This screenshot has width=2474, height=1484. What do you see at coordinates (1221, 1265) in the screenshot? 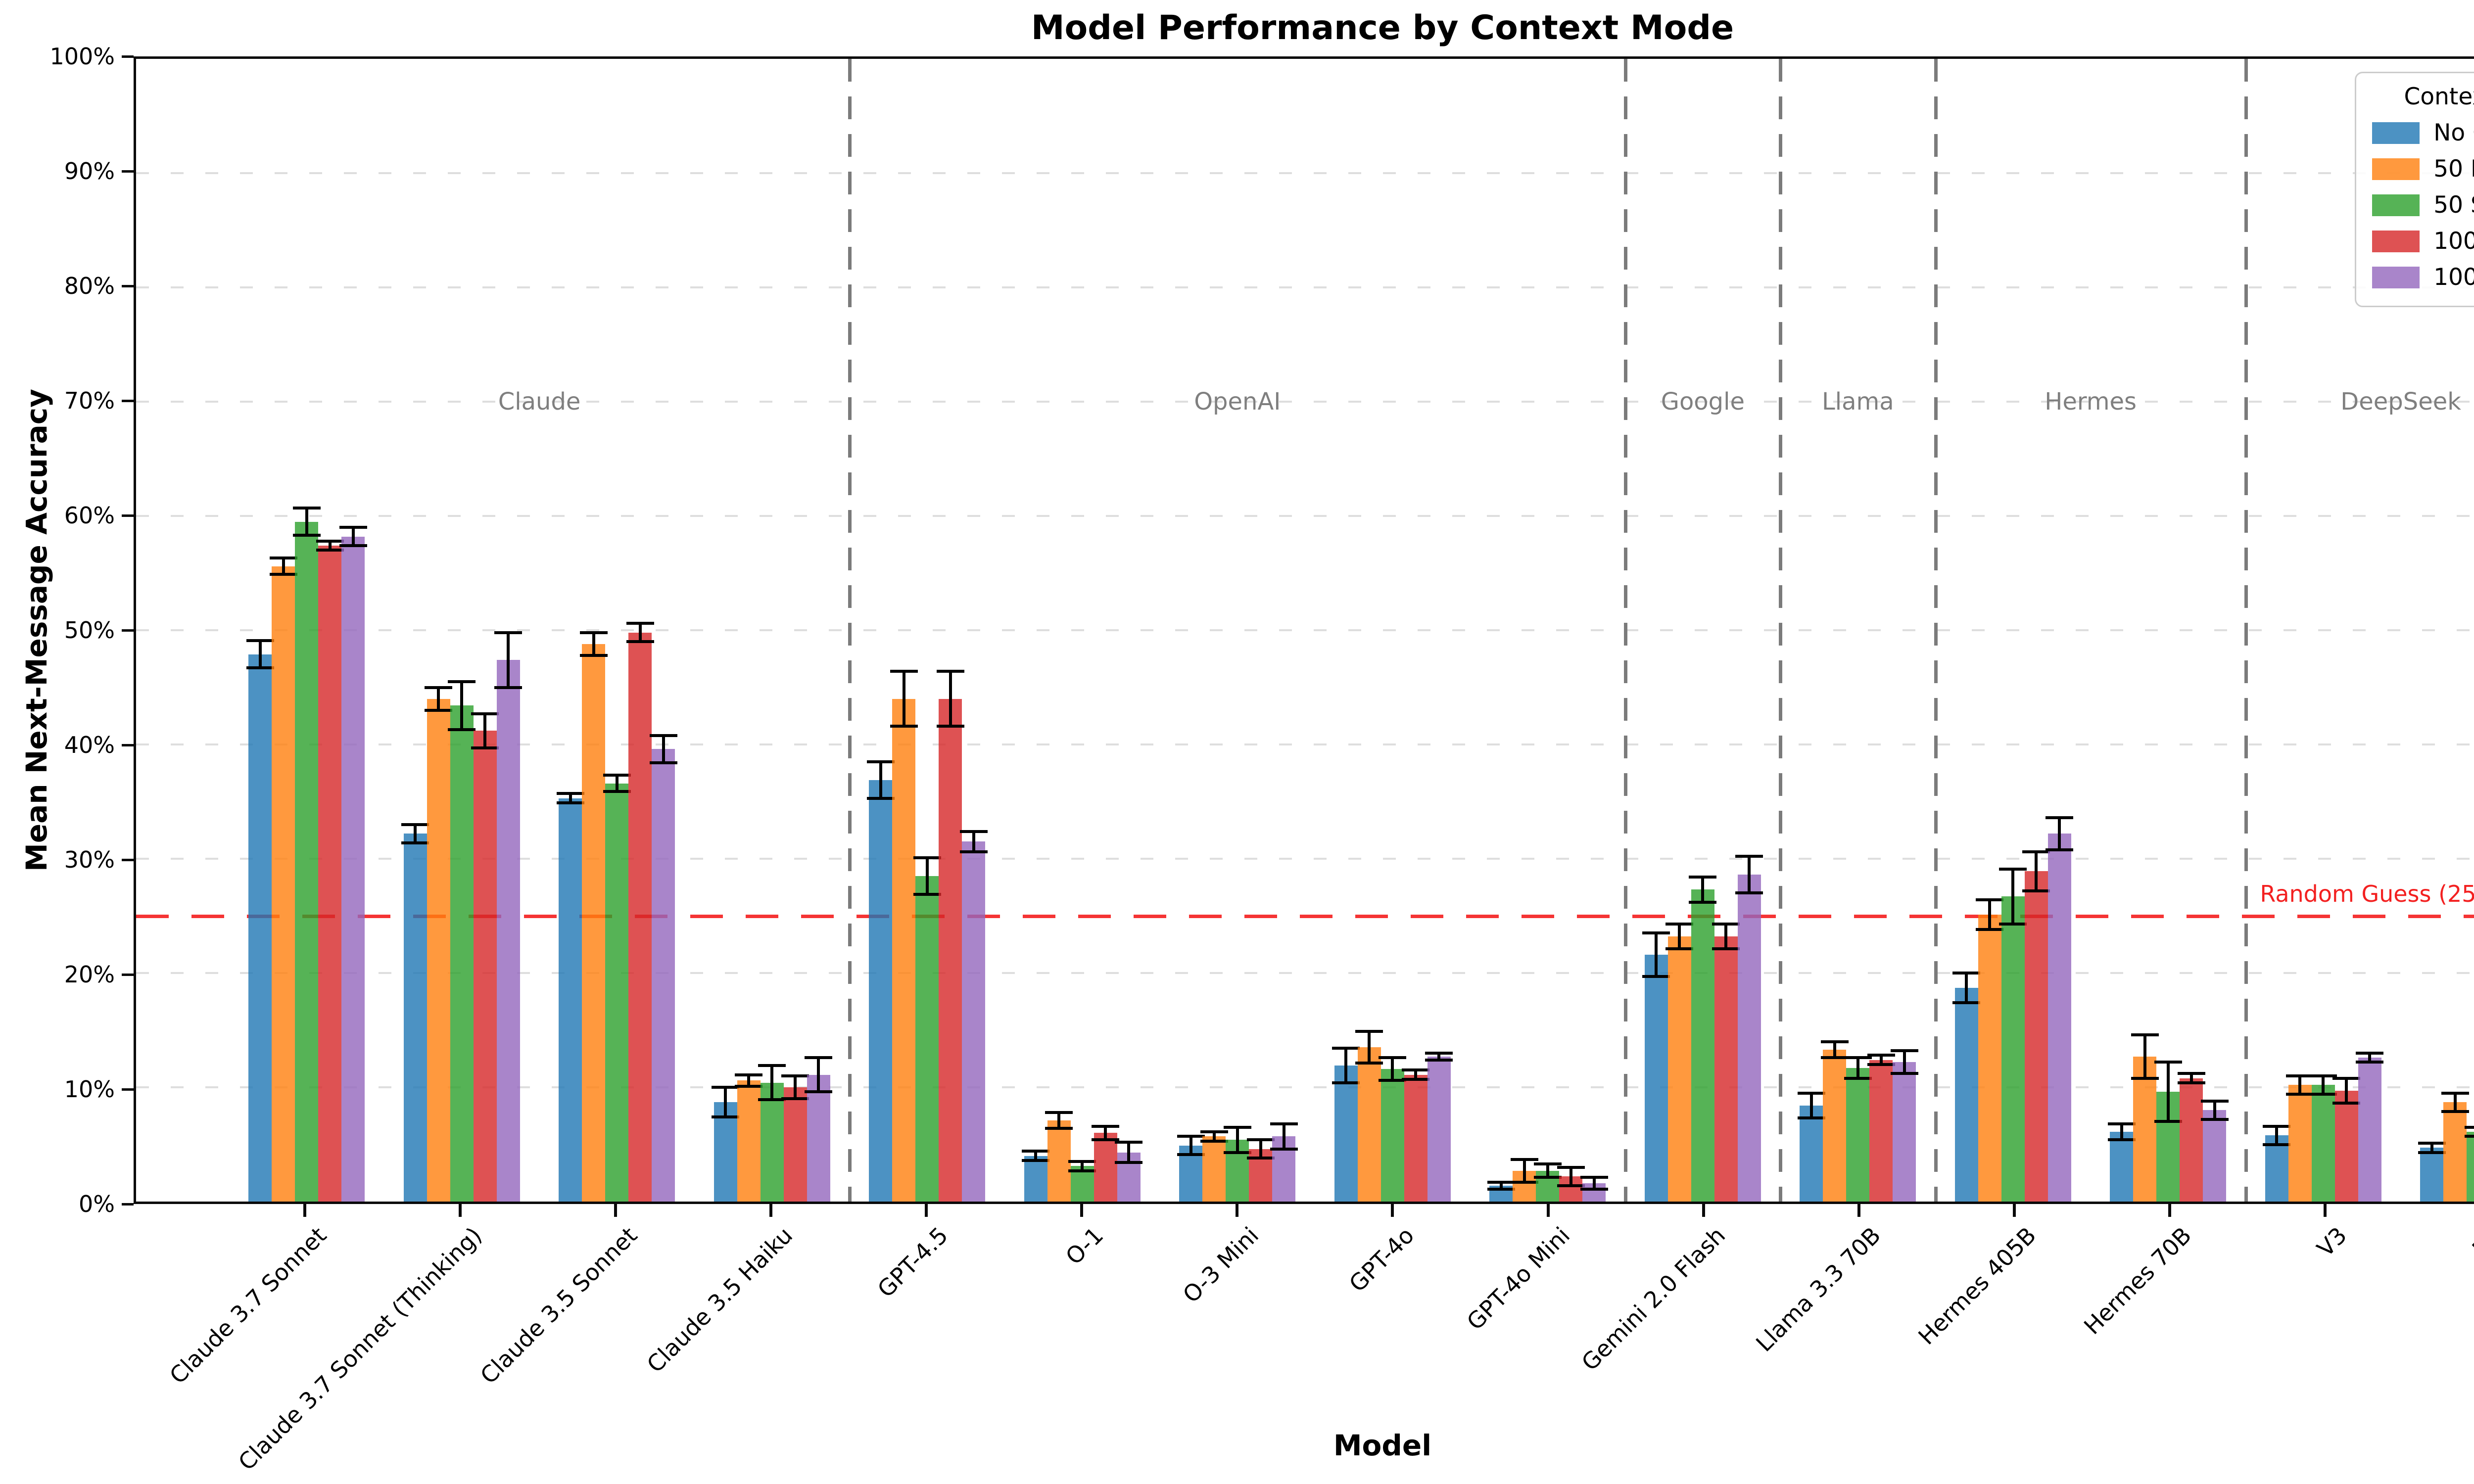
I see `x-tick-label: O-3 Mini` at bounding box center [1221, 1265].